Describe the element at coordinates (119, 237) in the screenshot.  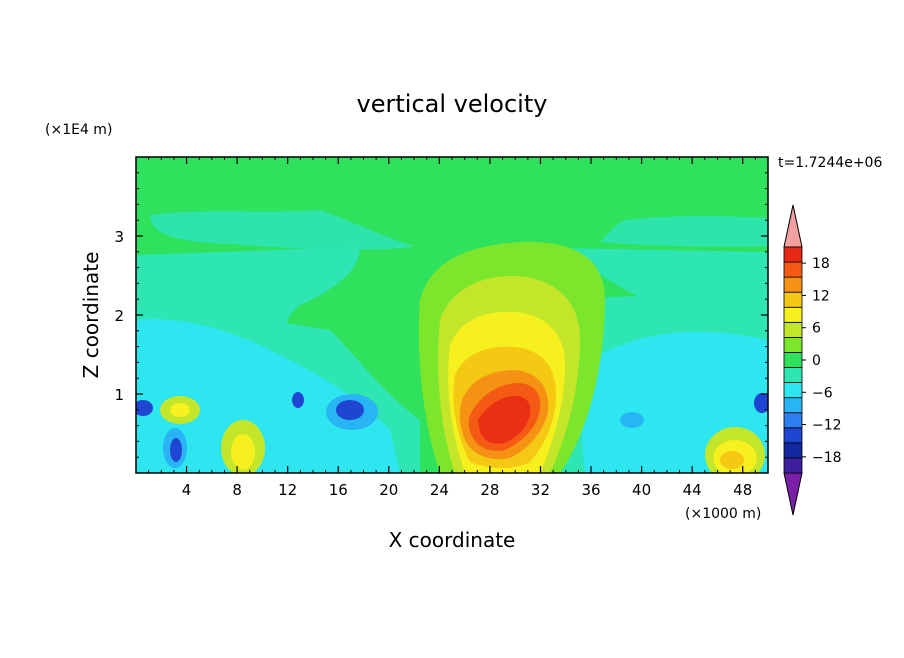
I see `y-tick-label: 3` at that location.